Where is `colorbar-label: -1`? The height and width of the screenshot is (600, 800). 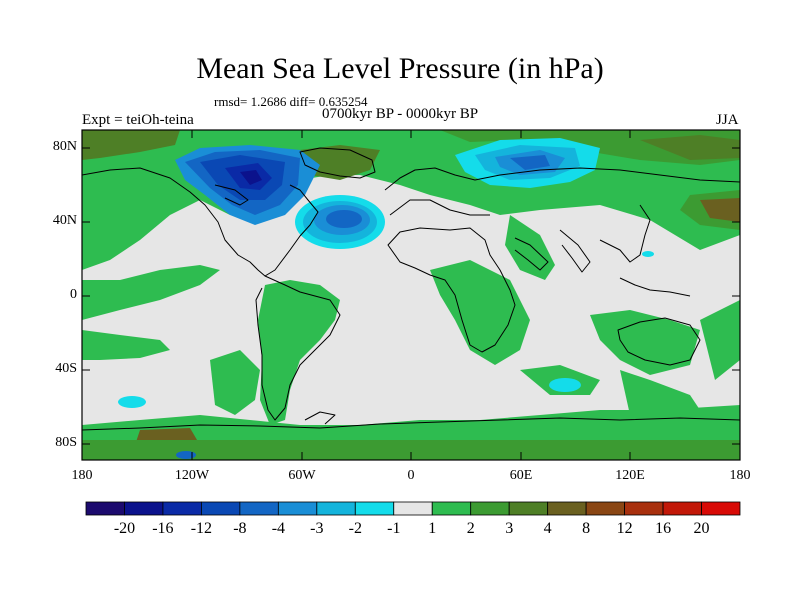 colorbar-label: -1 is located at coordinates (394, 528).